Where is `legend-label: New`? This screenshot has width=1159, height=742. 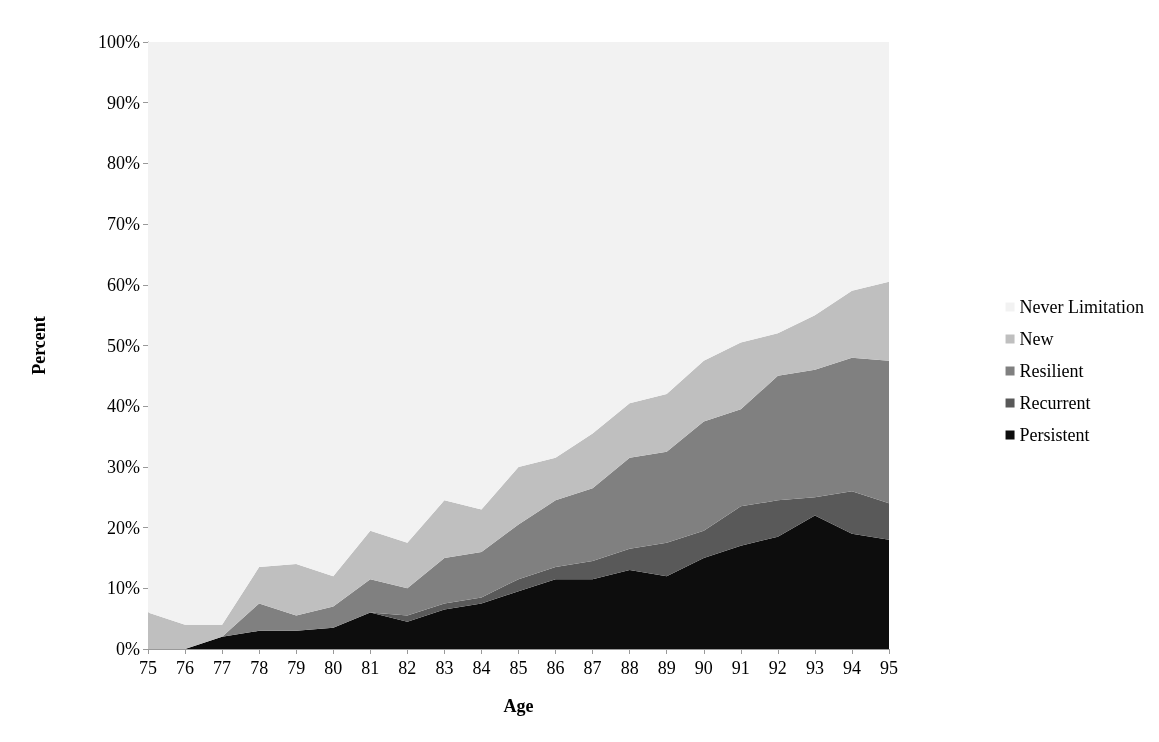
legend-label: New is located at coordinates (1036, 339).